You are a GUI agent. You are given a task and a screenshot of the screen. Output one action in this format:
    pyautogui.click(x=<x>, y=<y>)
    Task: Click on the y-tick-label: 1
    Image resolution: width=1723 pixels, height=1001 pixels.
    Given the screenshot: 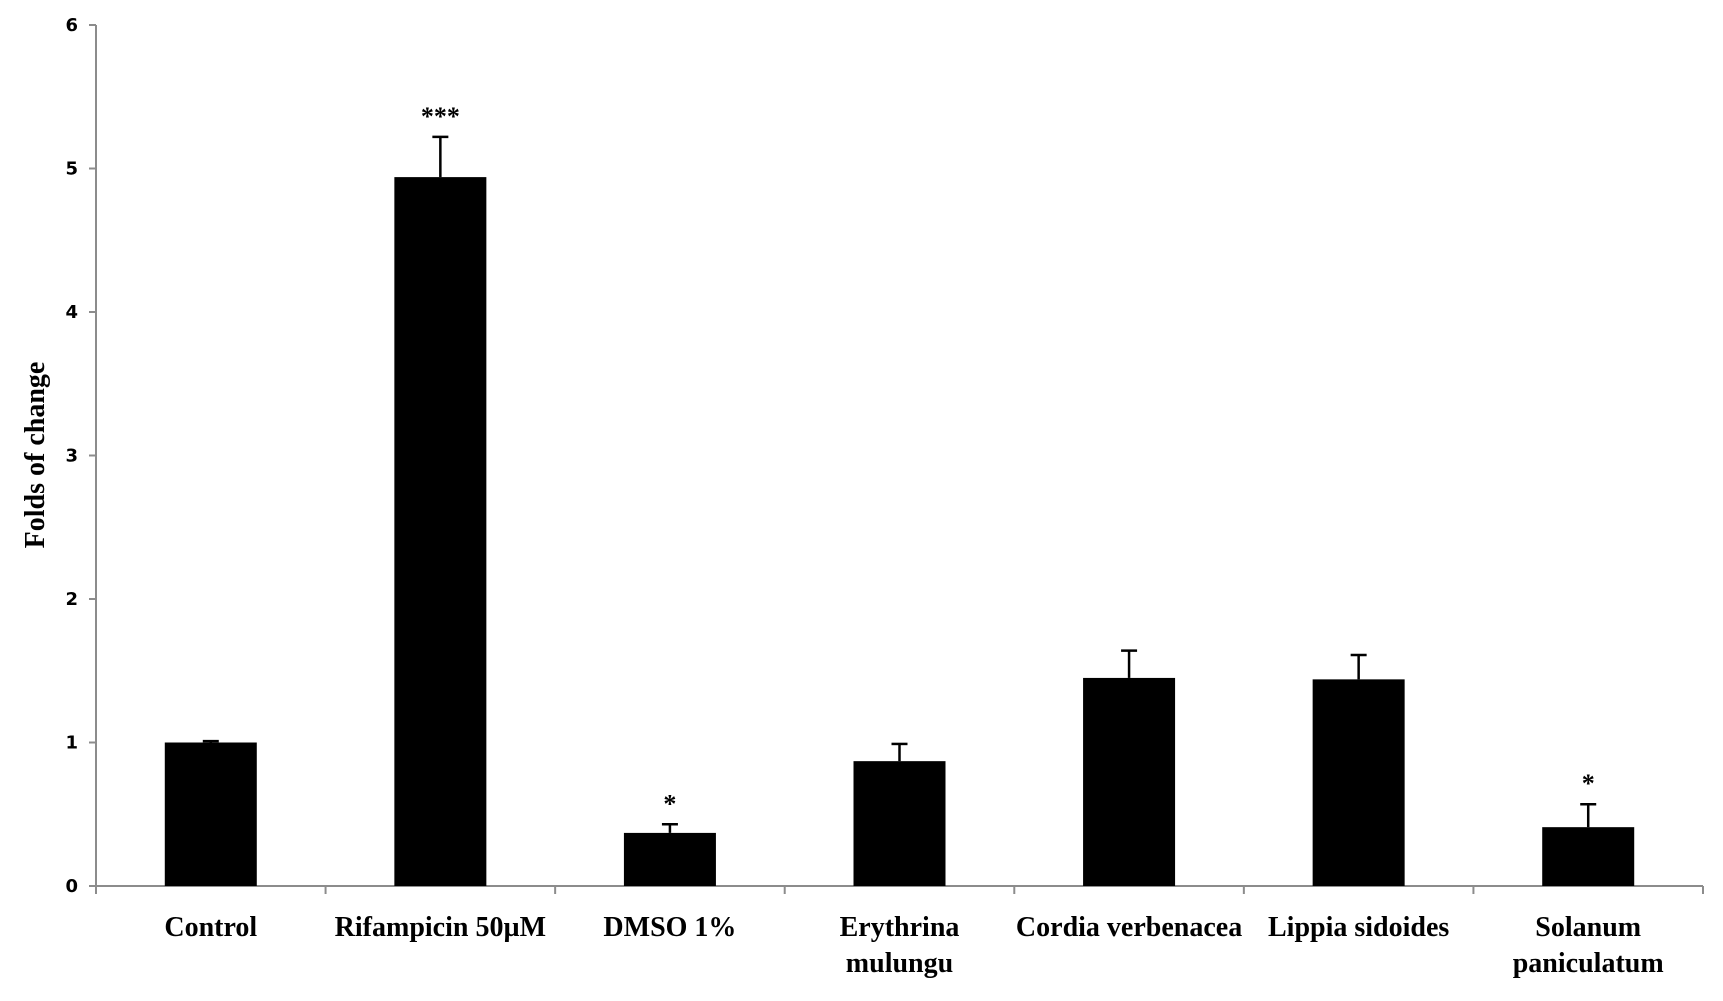 What is the action you would take?
    pyautogui.click(x=71, y=743)
    